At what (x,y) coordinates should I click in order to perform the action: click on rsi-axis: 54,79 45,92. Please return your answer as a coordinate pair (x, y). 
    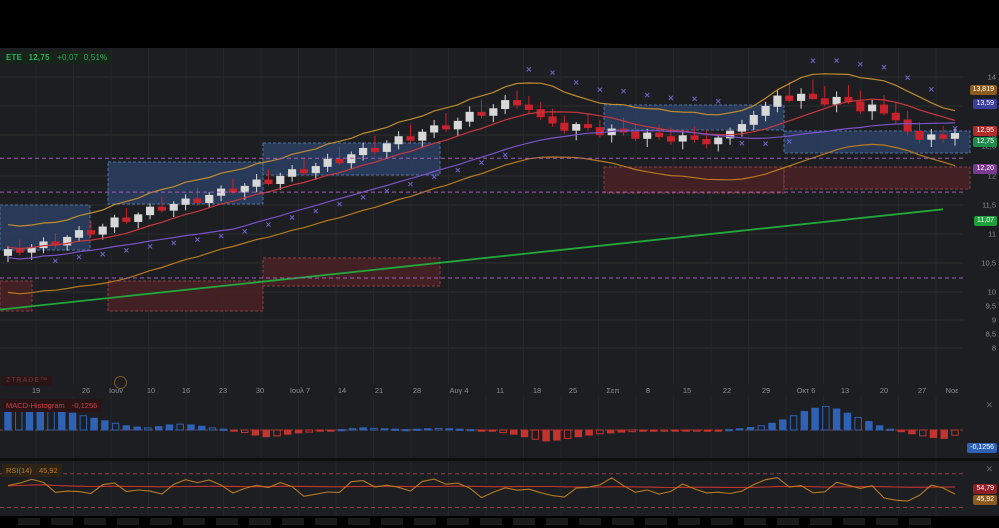
    Looking at the image, I should click on (981, 488).